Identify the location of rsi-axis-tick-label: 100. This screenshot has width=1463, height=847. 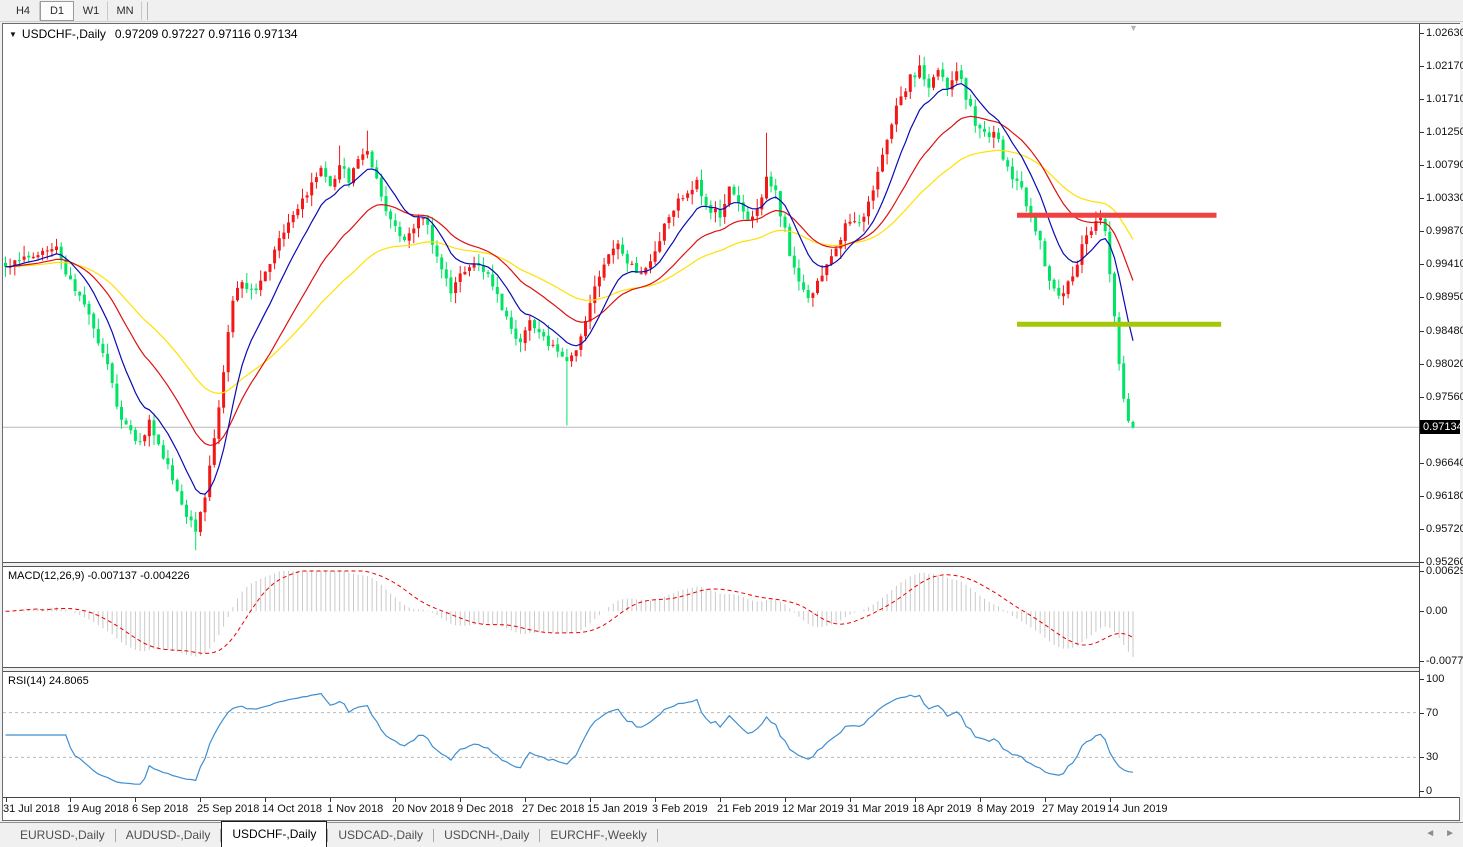
(1432, 679).